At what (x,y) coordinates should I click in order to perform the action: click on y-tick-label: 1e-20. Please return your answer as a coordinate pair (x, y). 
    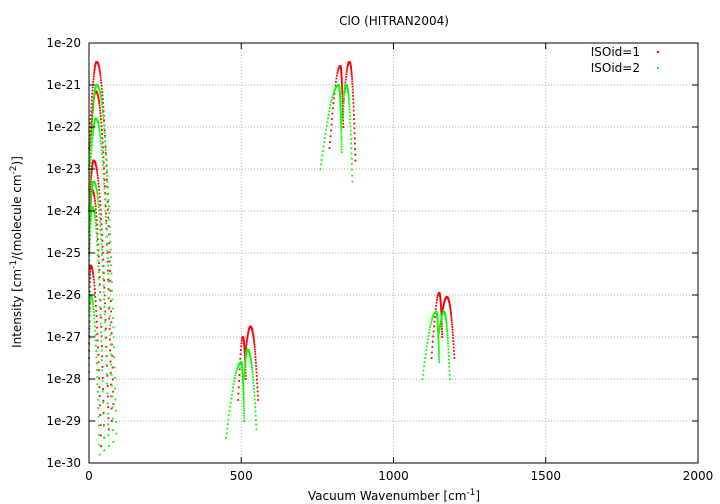
    Looking at the image, I should click on (63, 43).